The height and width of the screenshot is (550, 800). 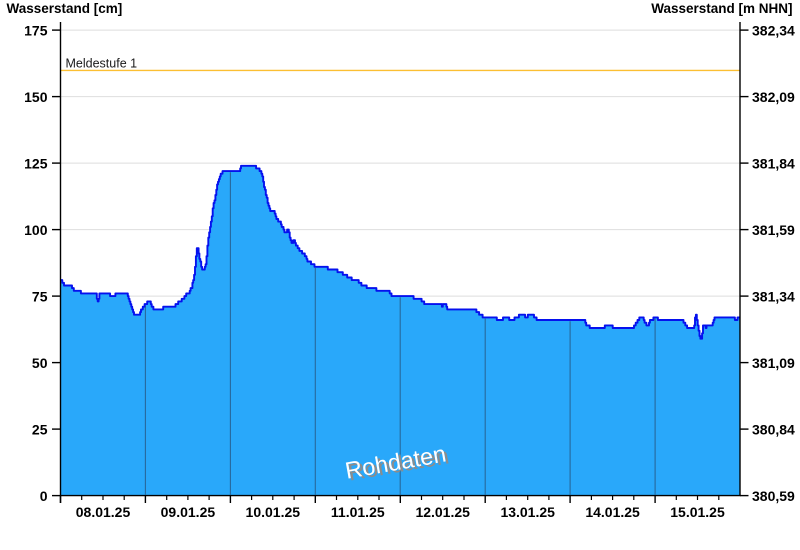 What do you see at coordinates (102, 64) in the screenshot?
I see `svg-text: Meldestufe 1` at bounding box center [102, 64].